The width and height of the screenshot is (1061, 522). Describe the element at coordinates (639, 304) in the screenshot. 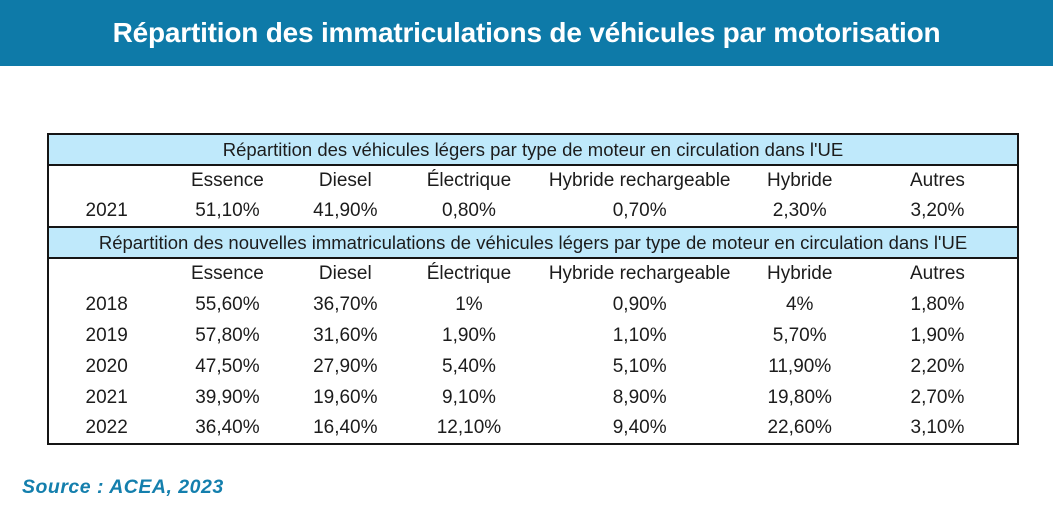

I see `value-cell-hybride-rechargeable: 0,90%` at that location.